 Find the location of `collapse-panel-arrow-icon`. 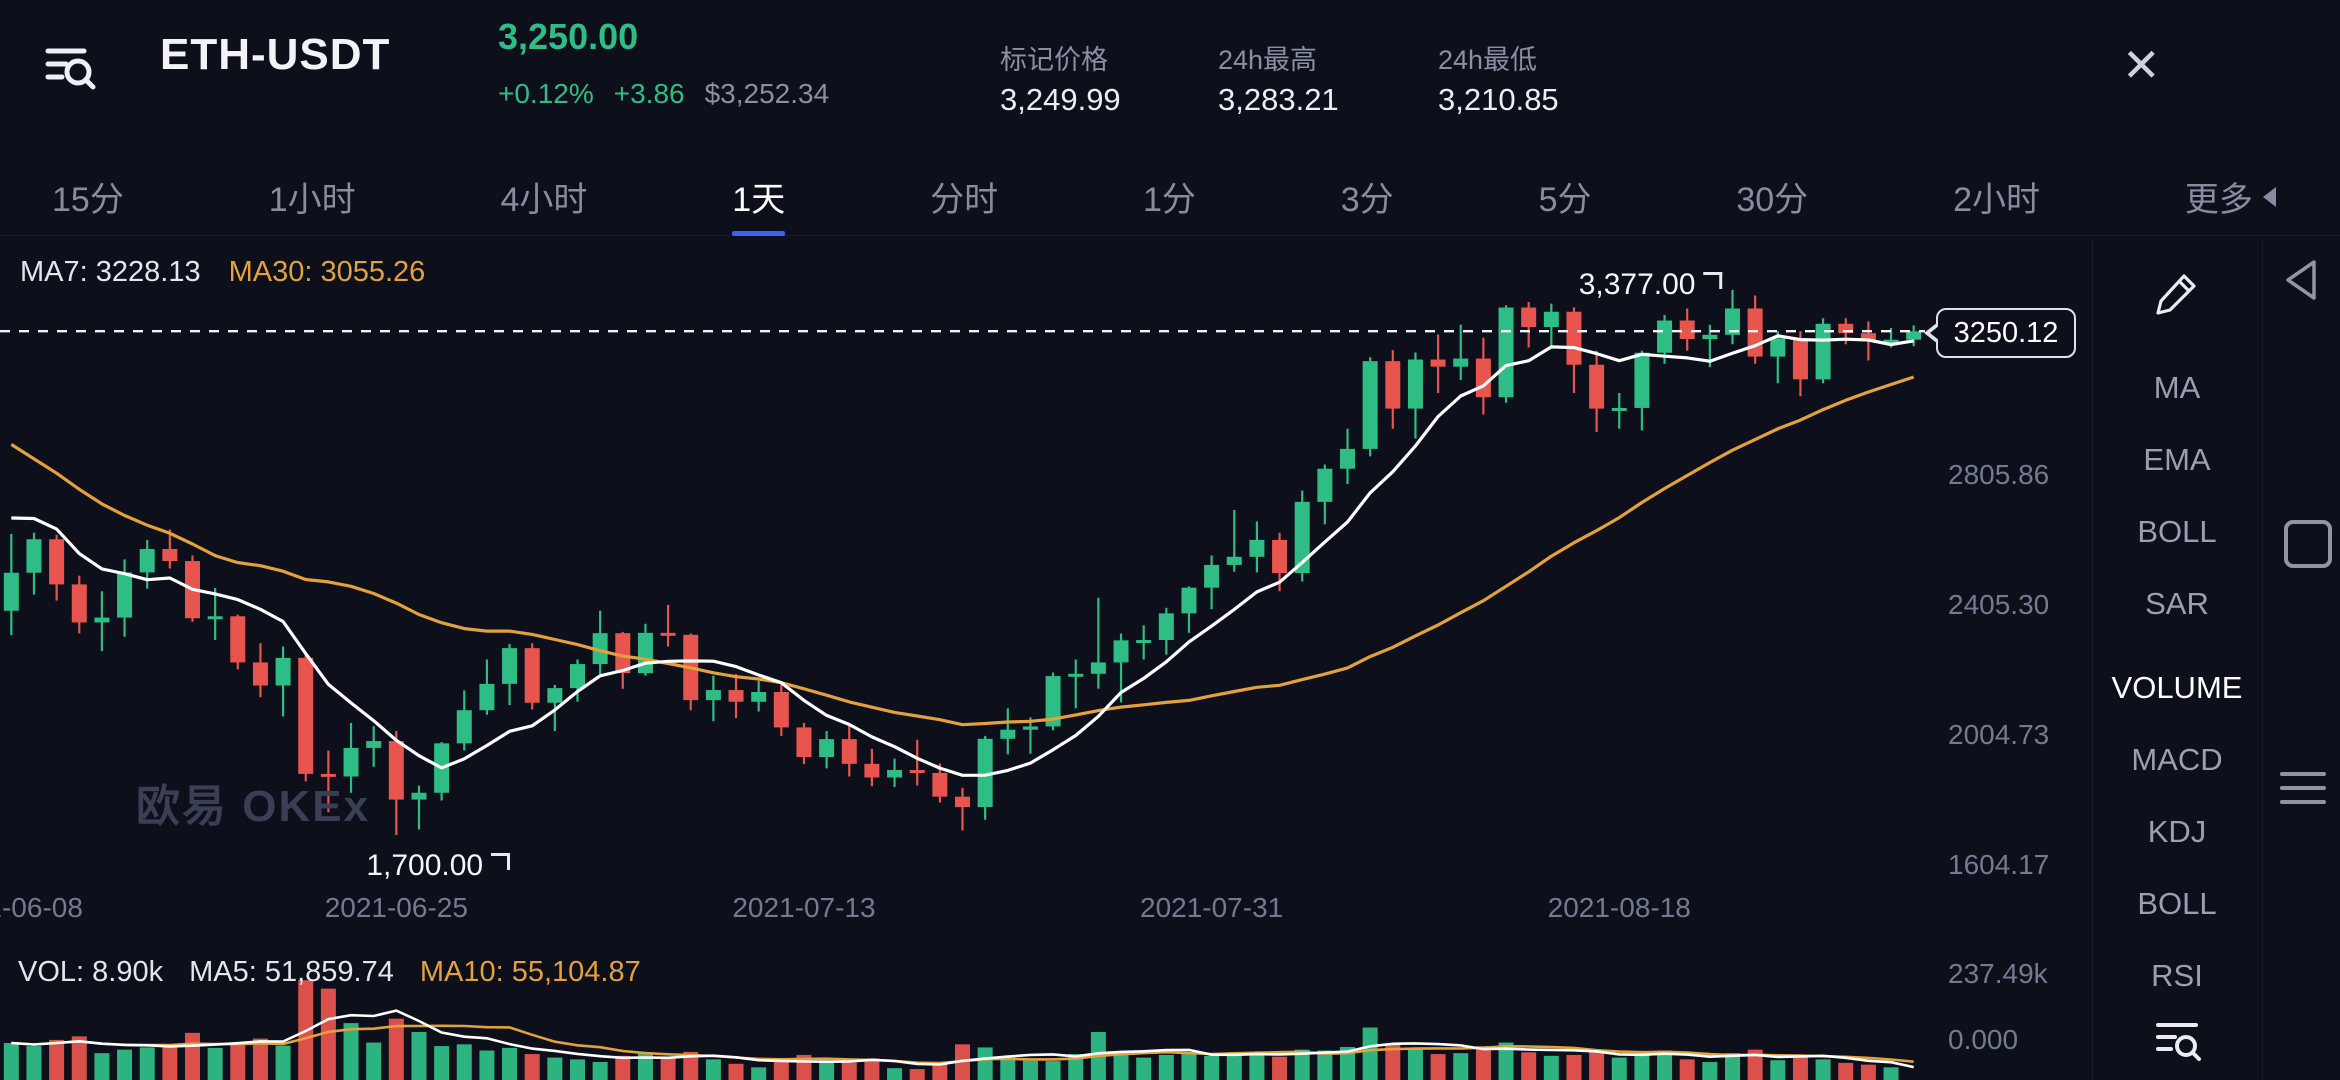

collapse-panel-arrow-icon is located at coordinates (2302, 282).